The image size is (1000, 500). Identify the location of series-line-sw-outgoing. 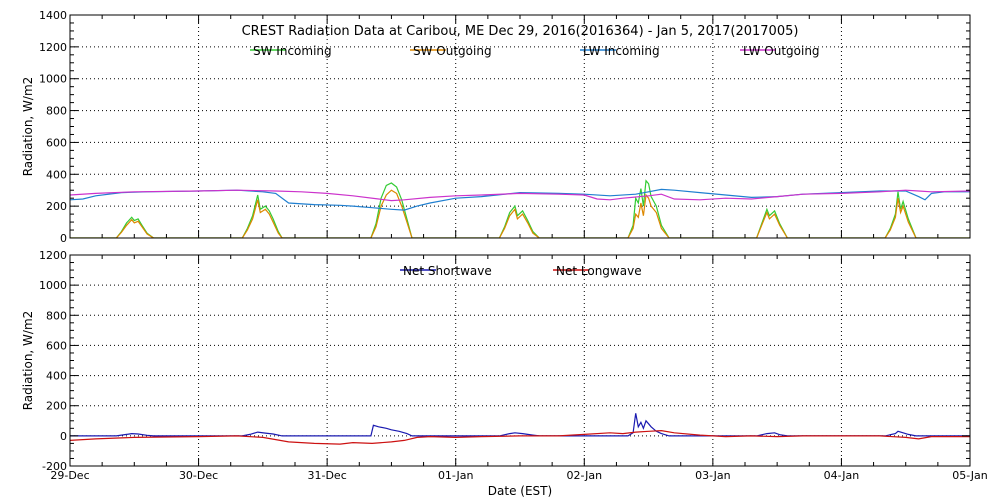
(520, 213).